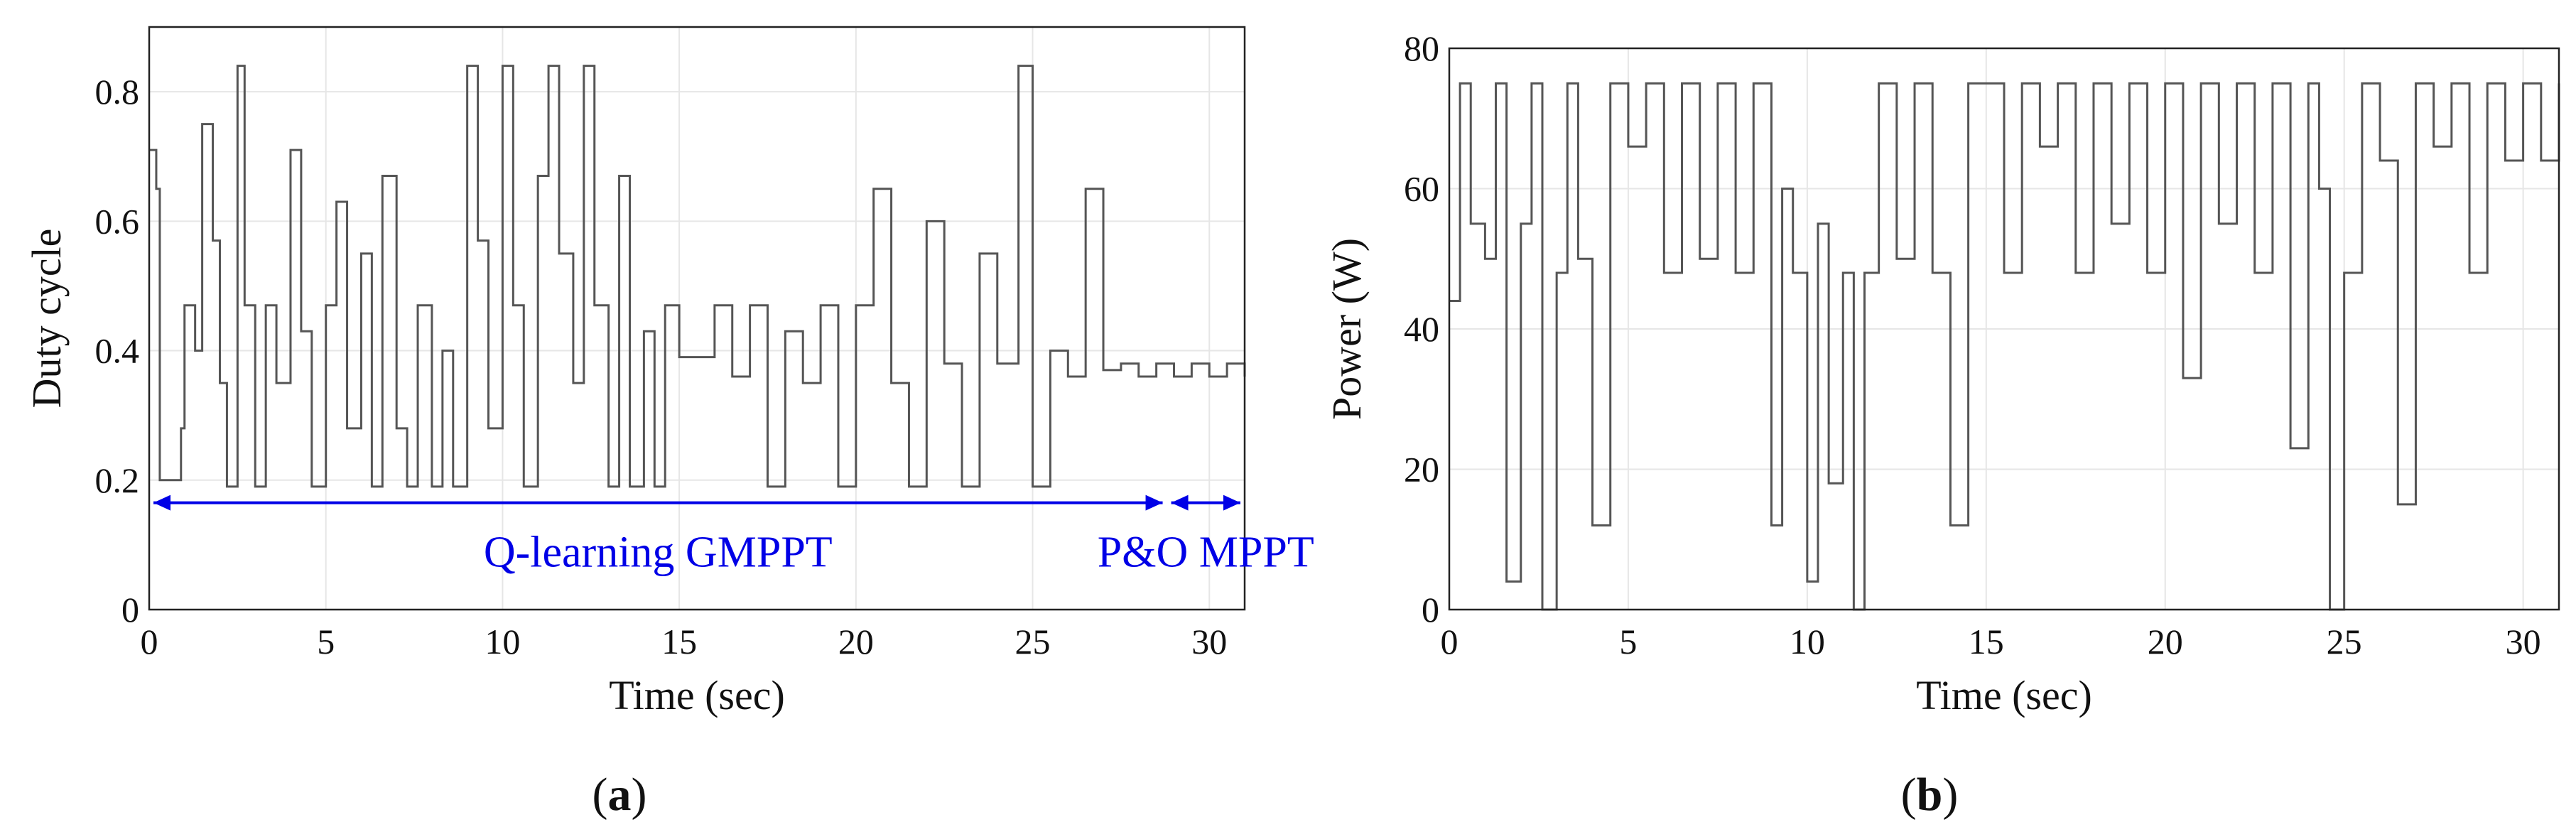  I want to click on y-axis-label: Duty cycle, so click(46, 319).